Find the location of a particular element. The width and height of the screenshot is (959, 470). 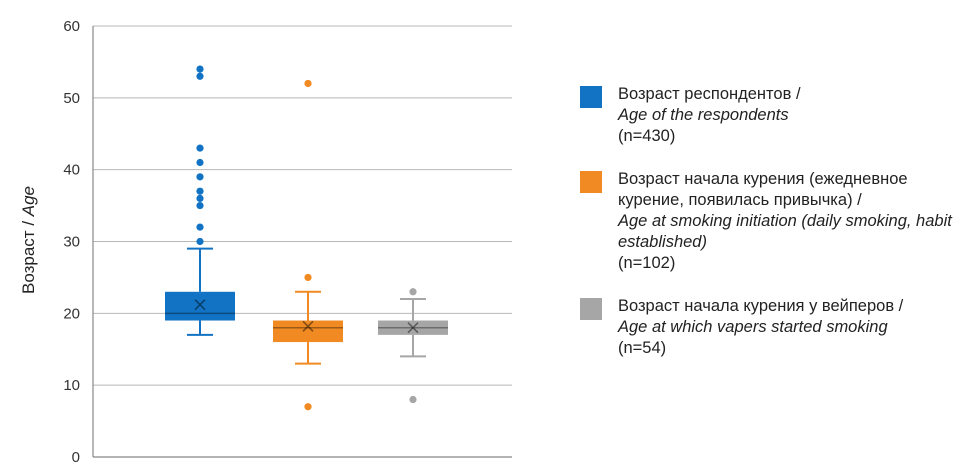

y-tick-label: 40 is located at coordinates (71, 170).